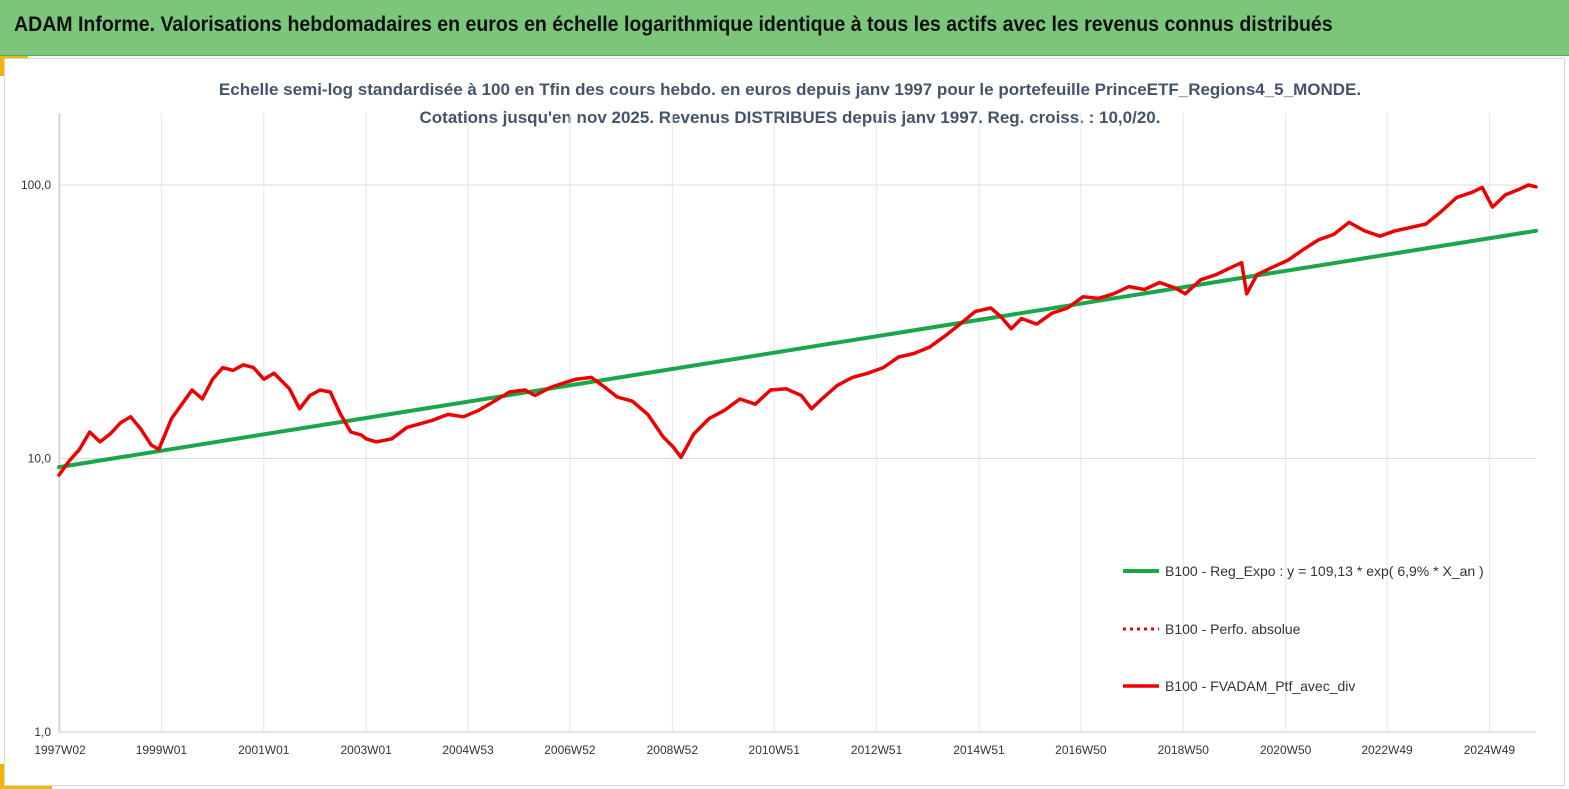 This screenshot has width=1569, height=789. What do you see at coordinates (1233, 629) in the screenshot?
I see `legend-label: B100 - Perfo. absolue` at bounding box center [1233, 629].